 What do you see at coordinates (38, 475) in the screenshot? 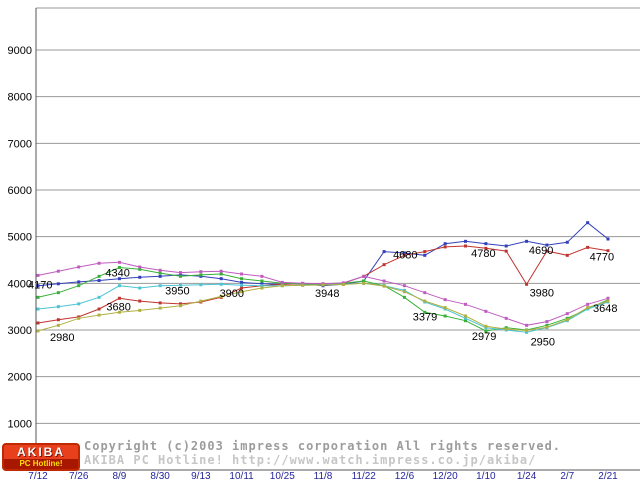
I see `x-axis-label: 7/12` at bounding box center [38, 475].